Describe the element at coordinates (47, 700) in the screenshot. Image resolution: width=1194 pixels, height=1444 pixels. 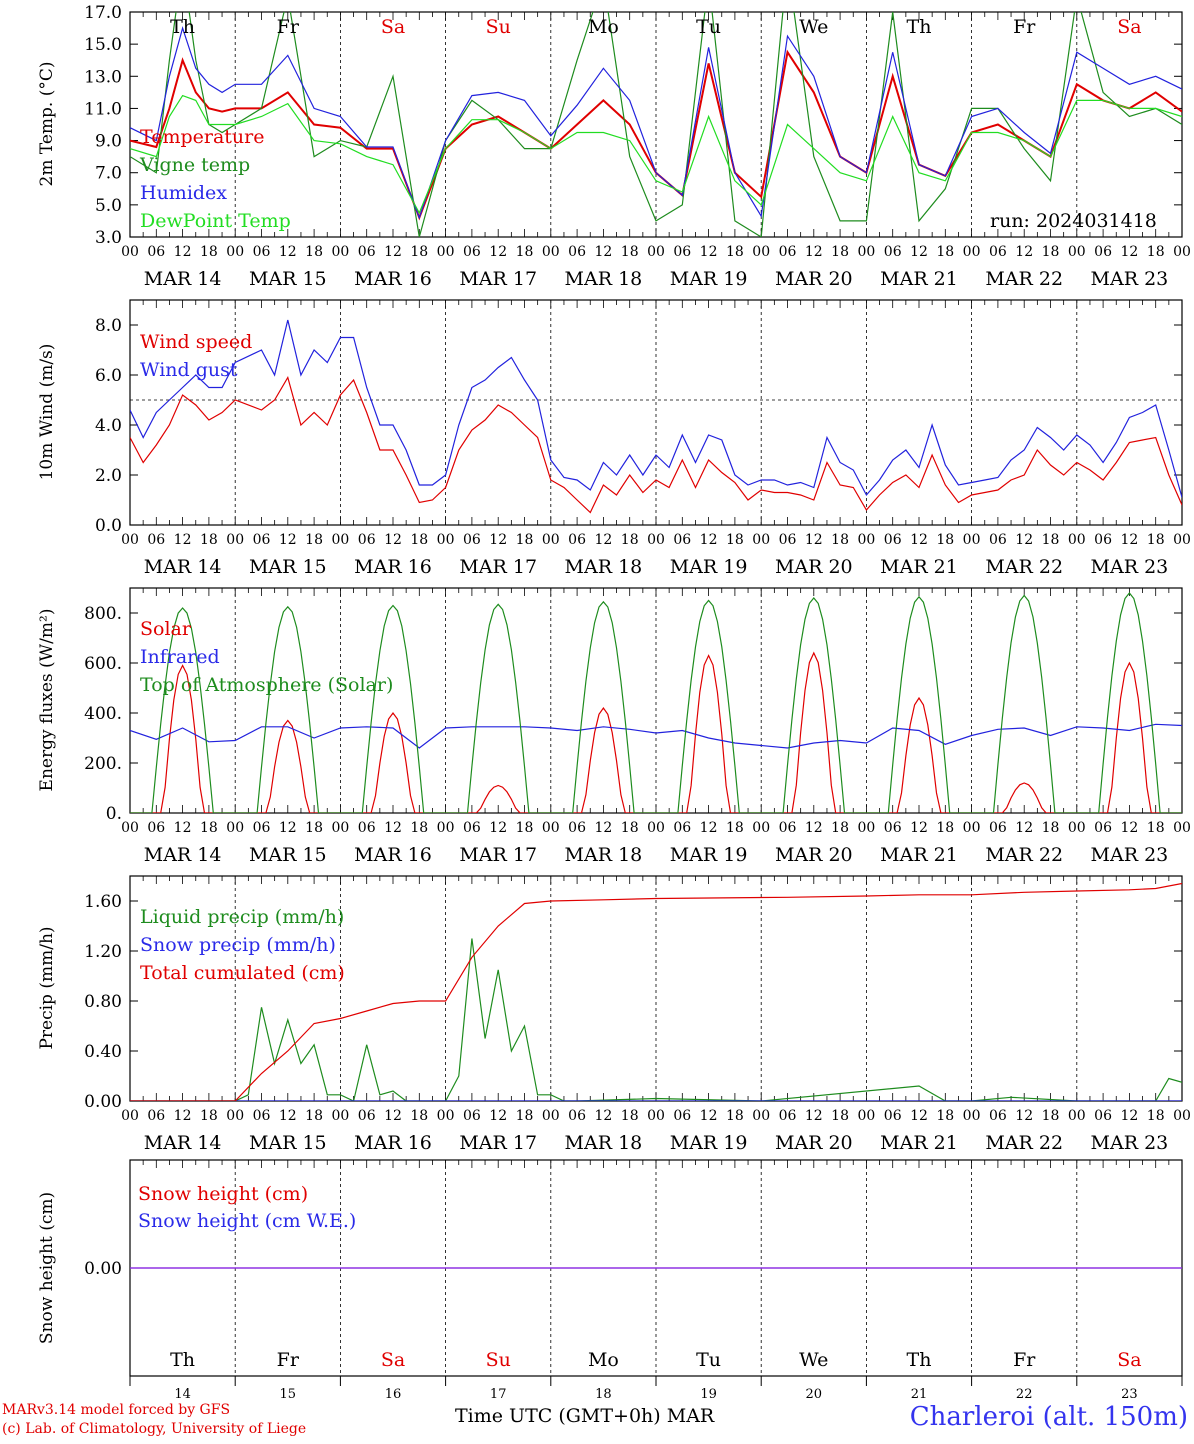
I see `y-axis-title: Energy fluxes (W/m²)` at that location.